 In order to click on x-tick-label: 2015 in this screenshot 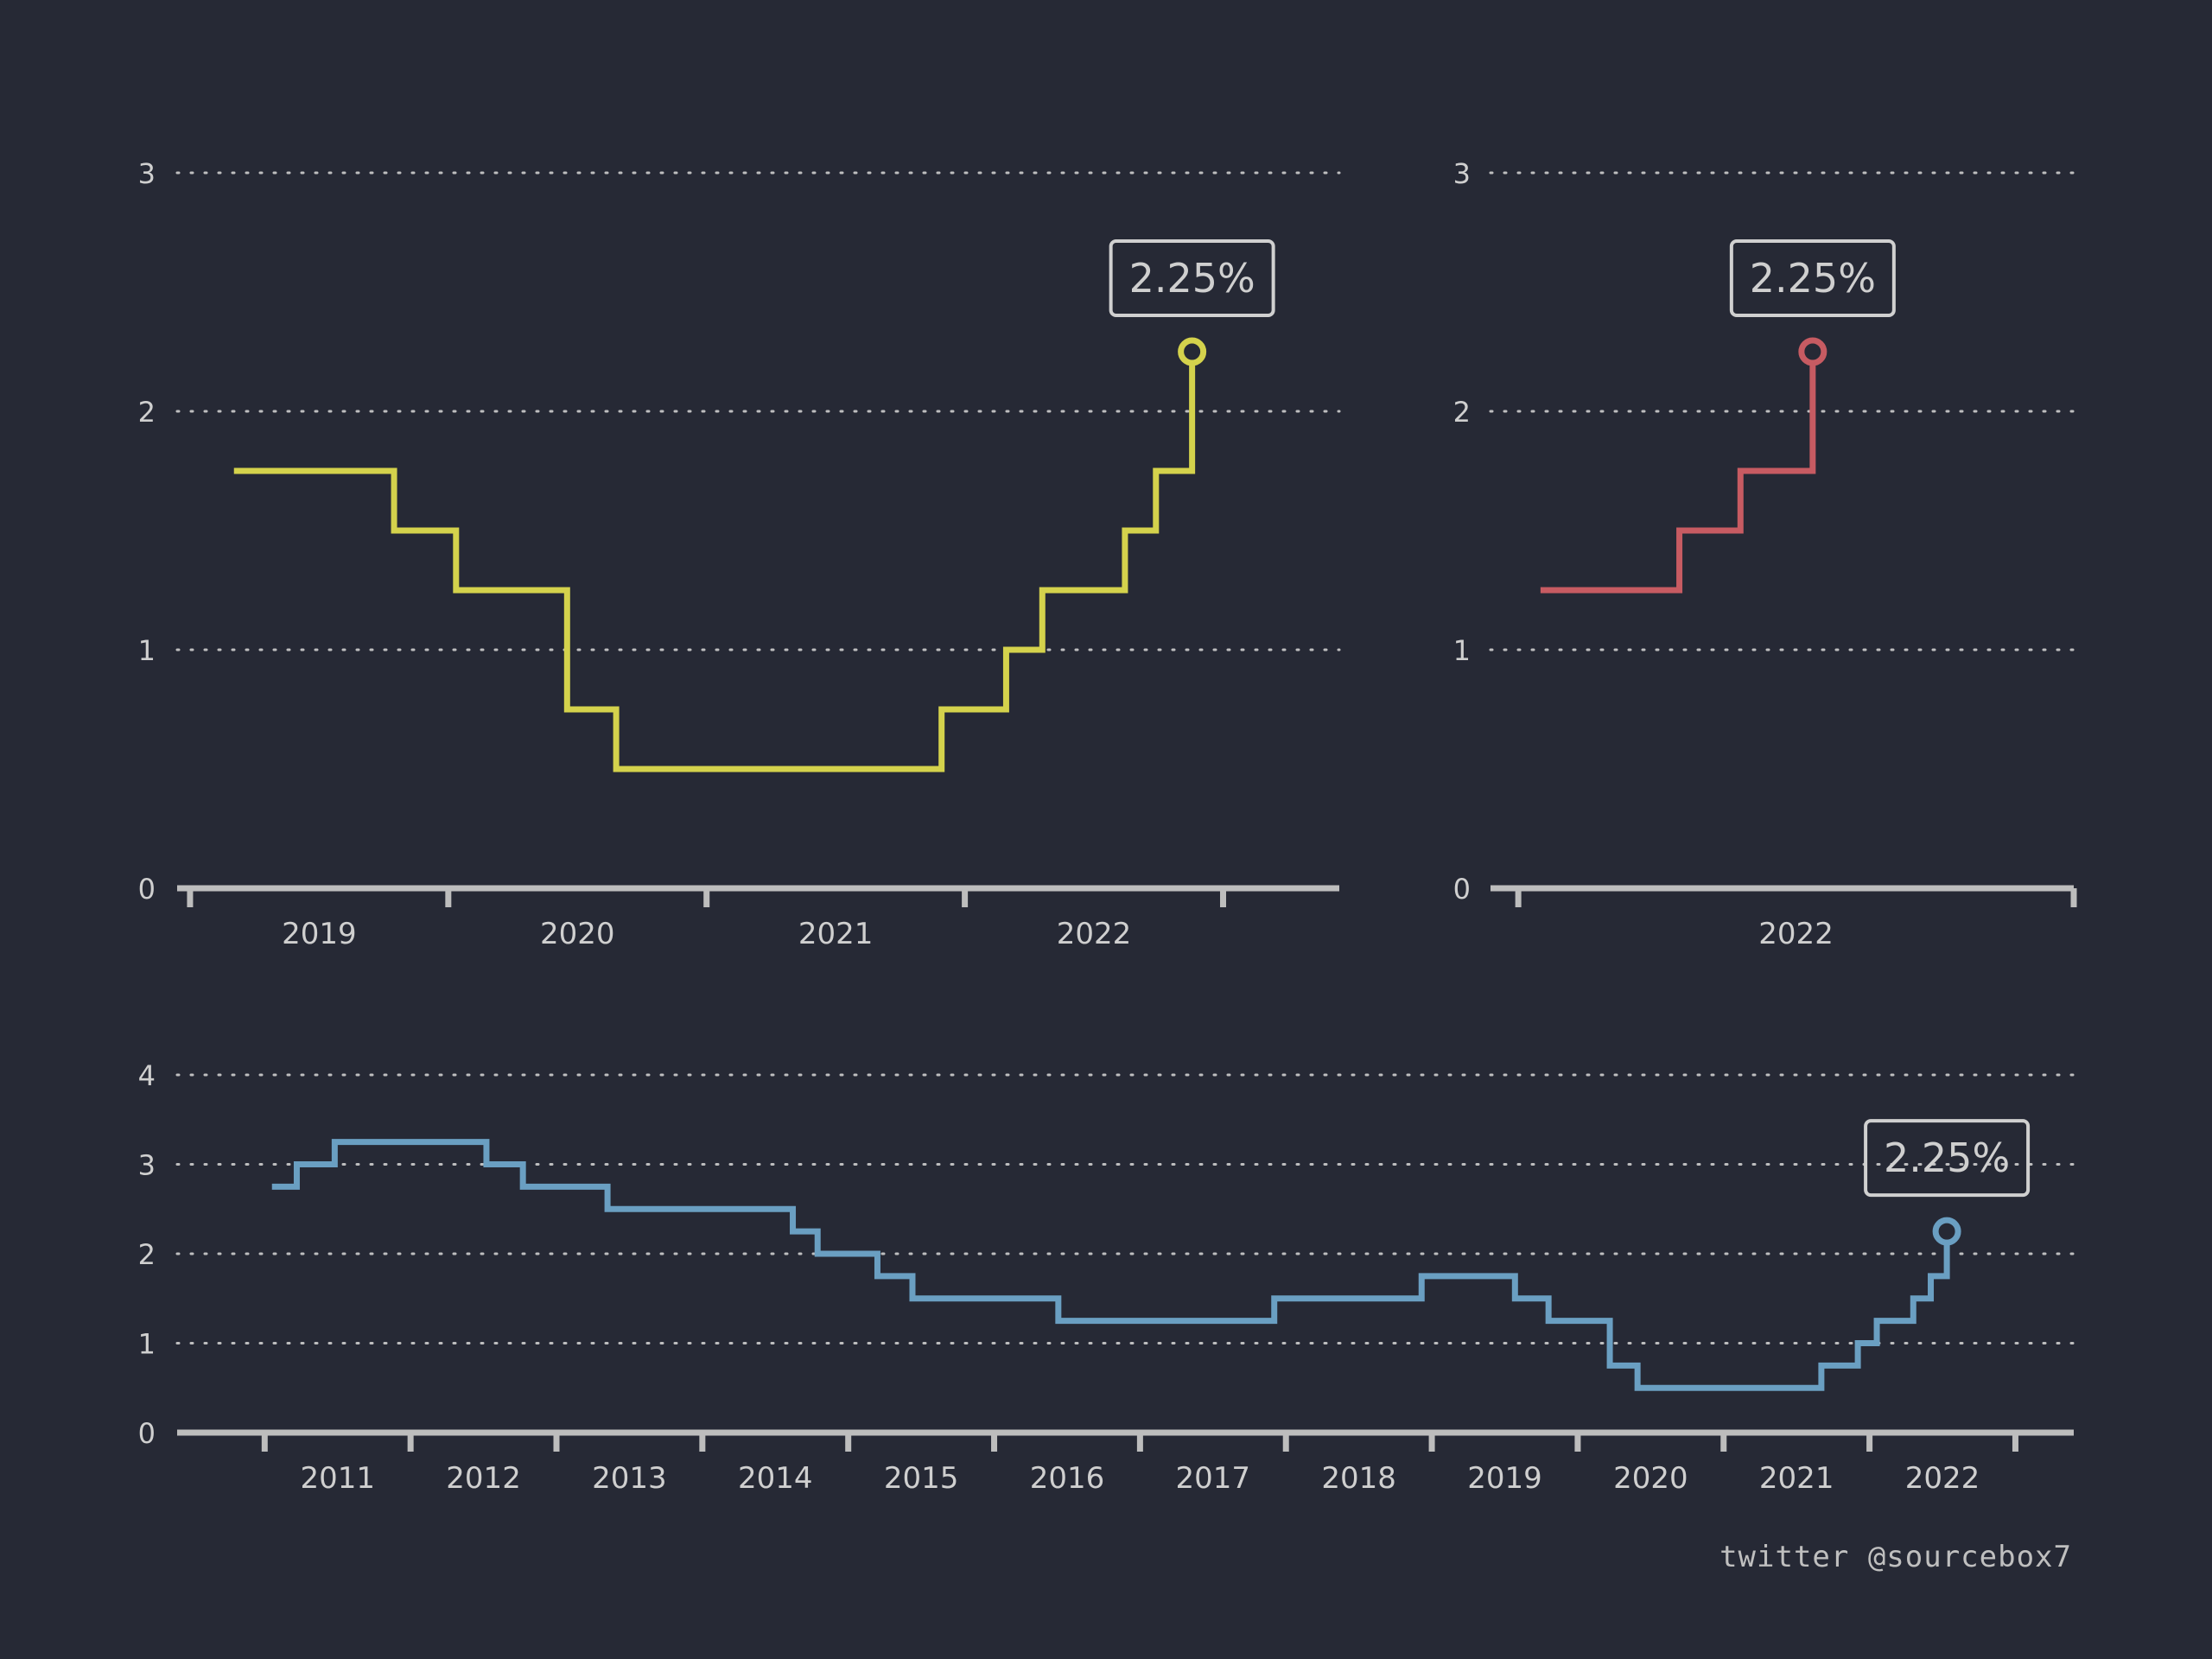, I will do `click(921, 1478)`.